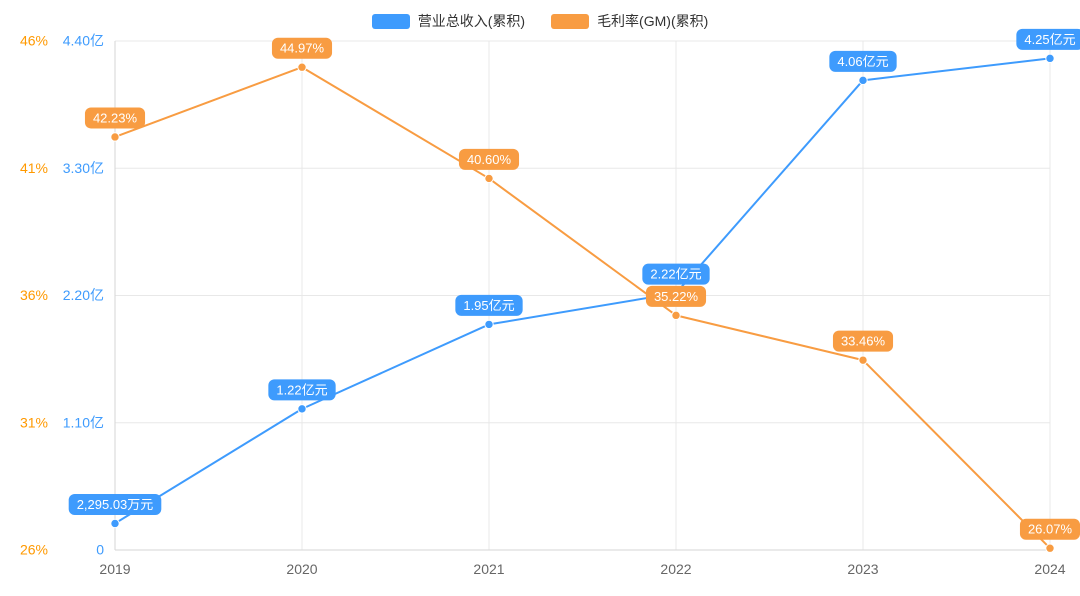 This screenshot has width=1080, height=596. I want to click on point-value-label: 42.23%, so click(115, 117).